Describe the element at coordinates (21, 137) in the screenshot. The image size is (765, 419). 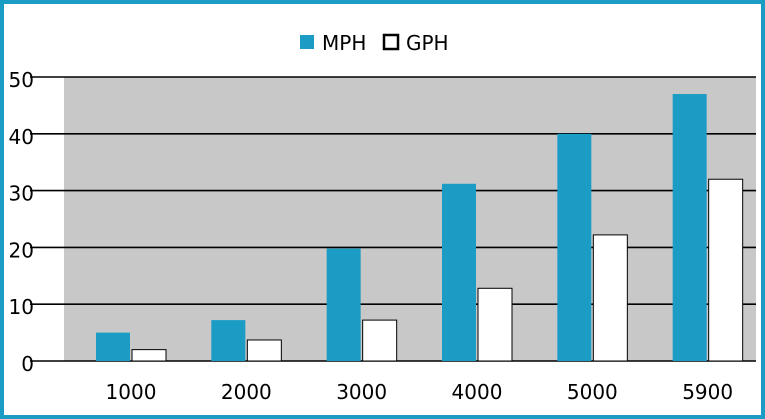
I see `y-tick-label: 40` at that location.